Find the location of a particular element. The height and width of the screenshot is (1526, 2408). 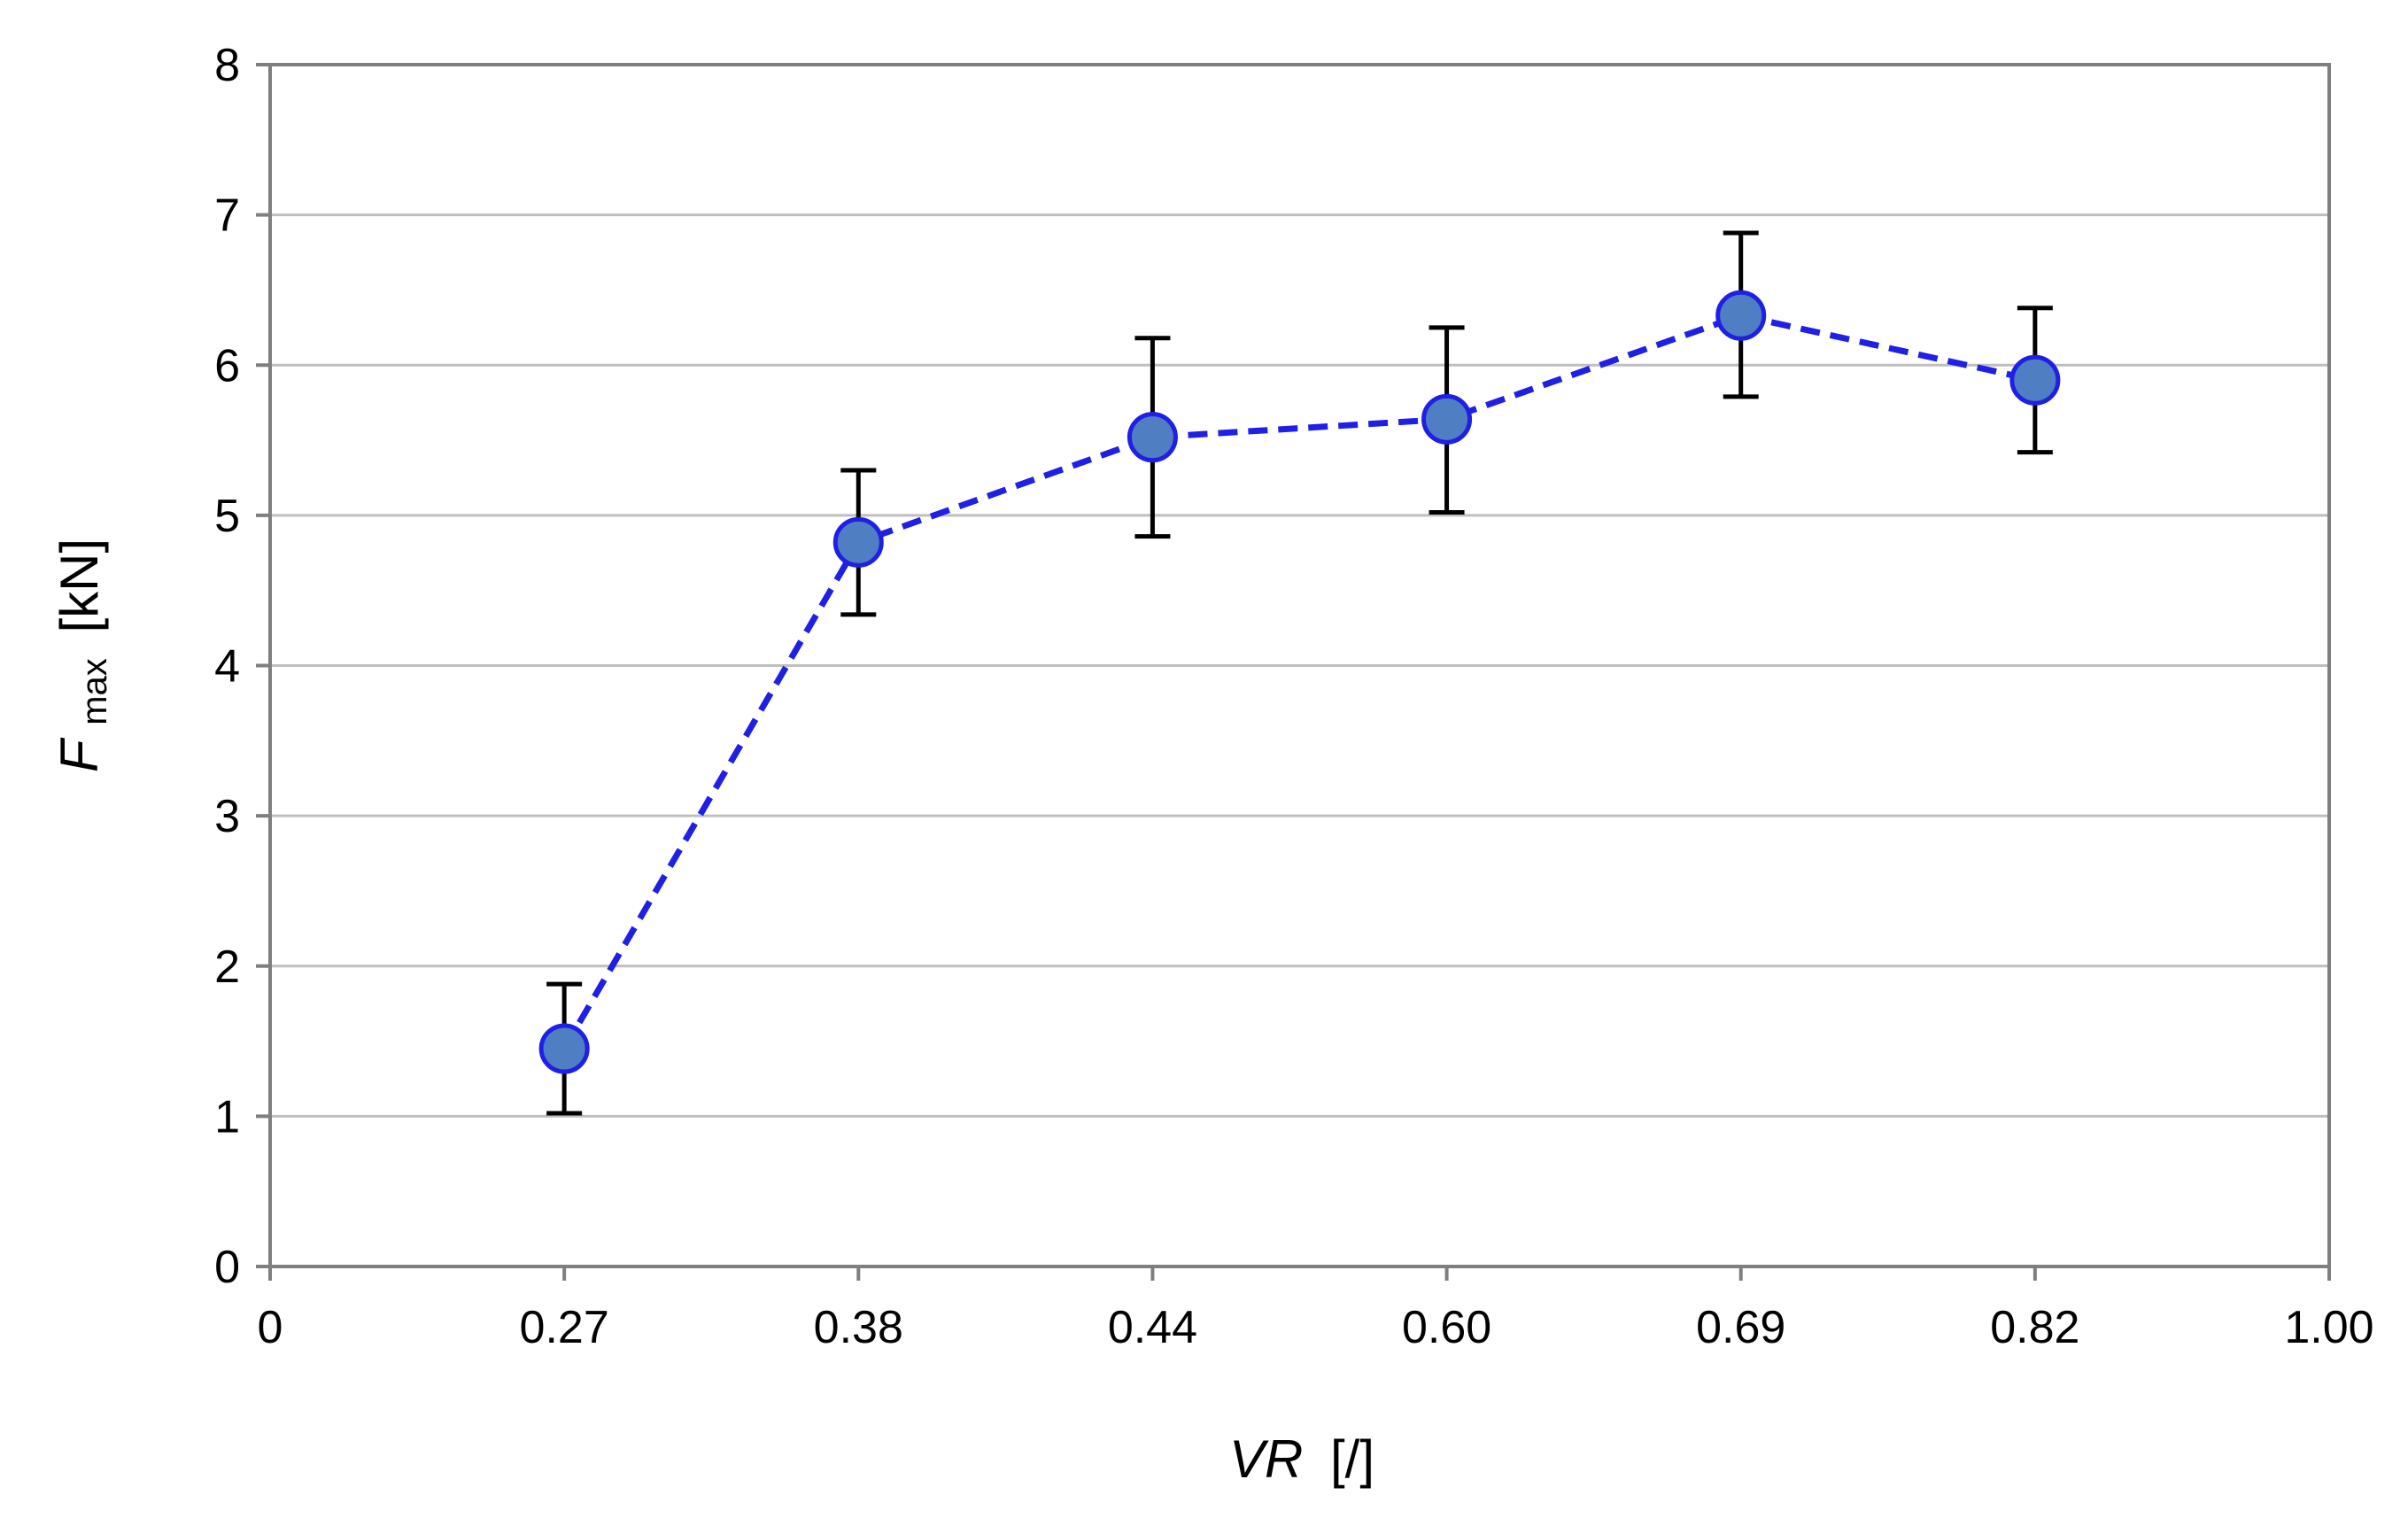

y-tick-label: 2 is located at coordinates (227, 967).